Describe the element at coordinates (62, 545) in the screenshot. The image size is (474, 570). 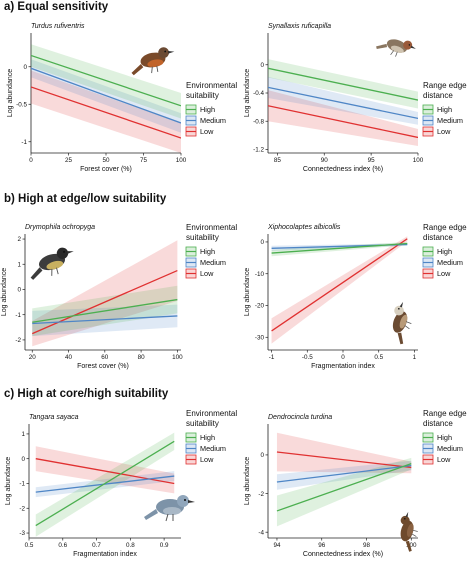
I see `x-tick-label: 0.6` at that location.